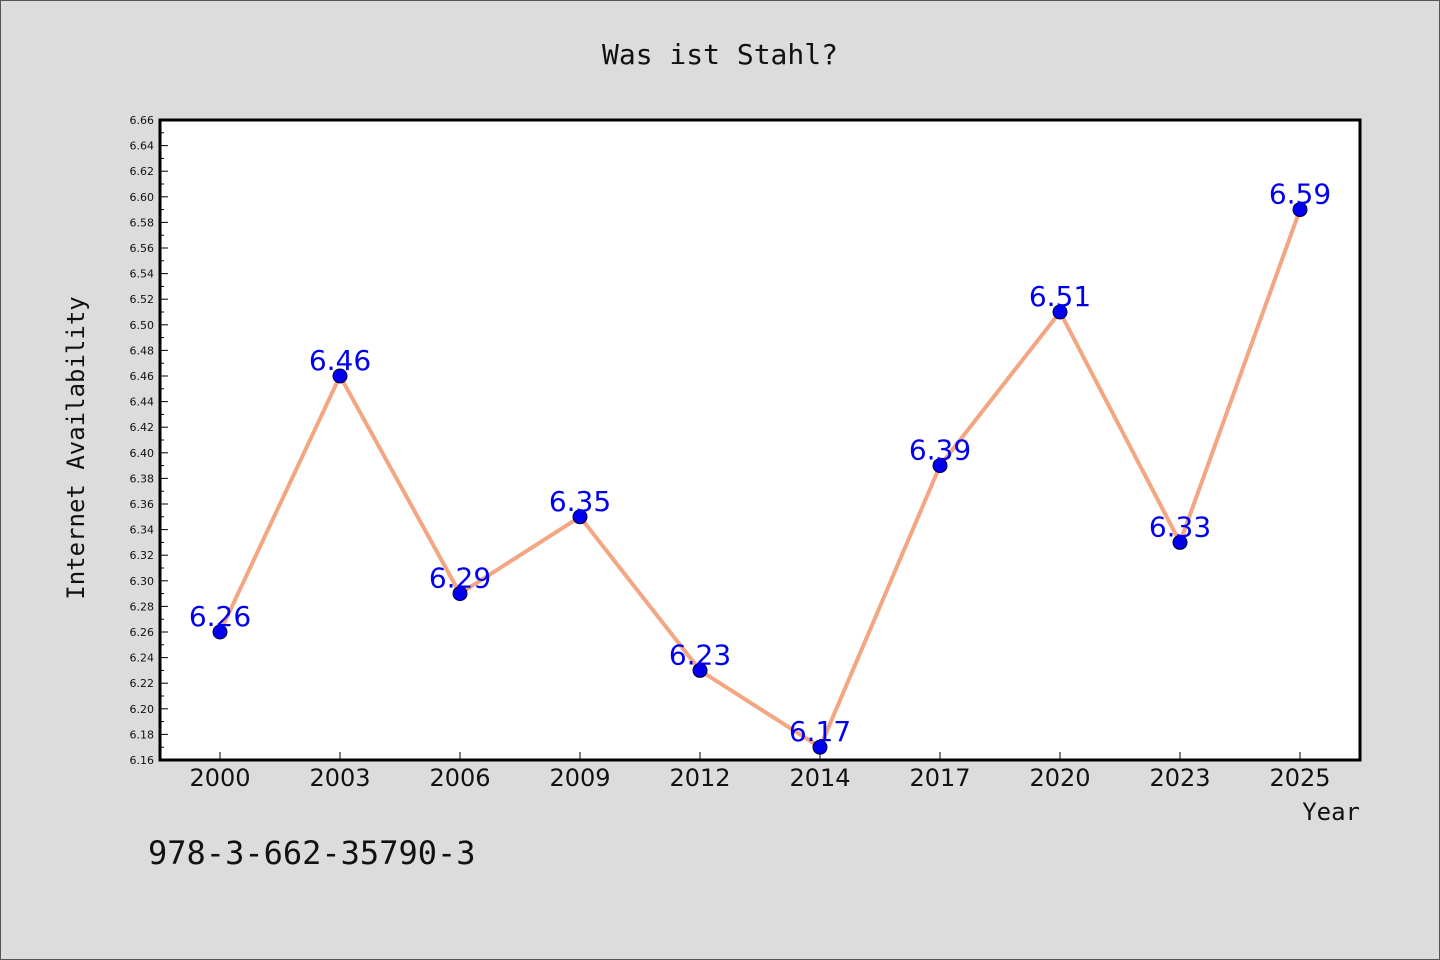 This screenshot has width=1440, height=960. What do you see at coordinates (142, 555) in the screenshot?
I see `y-tick-label: 6.32` at bounding box center [142, 555].